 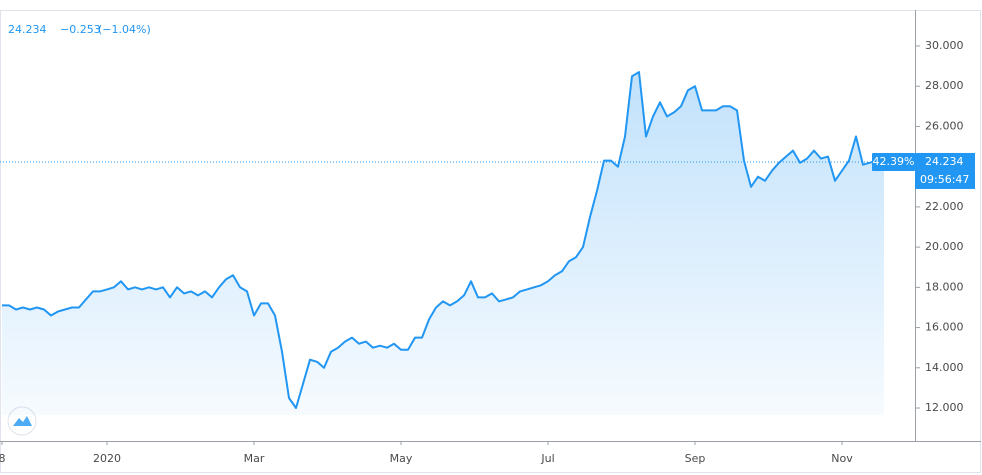 What do you see at coordinates (944, 286) in the screenshot?
I see `y-tick-label: 18.000` at bounding box center [944, 286].